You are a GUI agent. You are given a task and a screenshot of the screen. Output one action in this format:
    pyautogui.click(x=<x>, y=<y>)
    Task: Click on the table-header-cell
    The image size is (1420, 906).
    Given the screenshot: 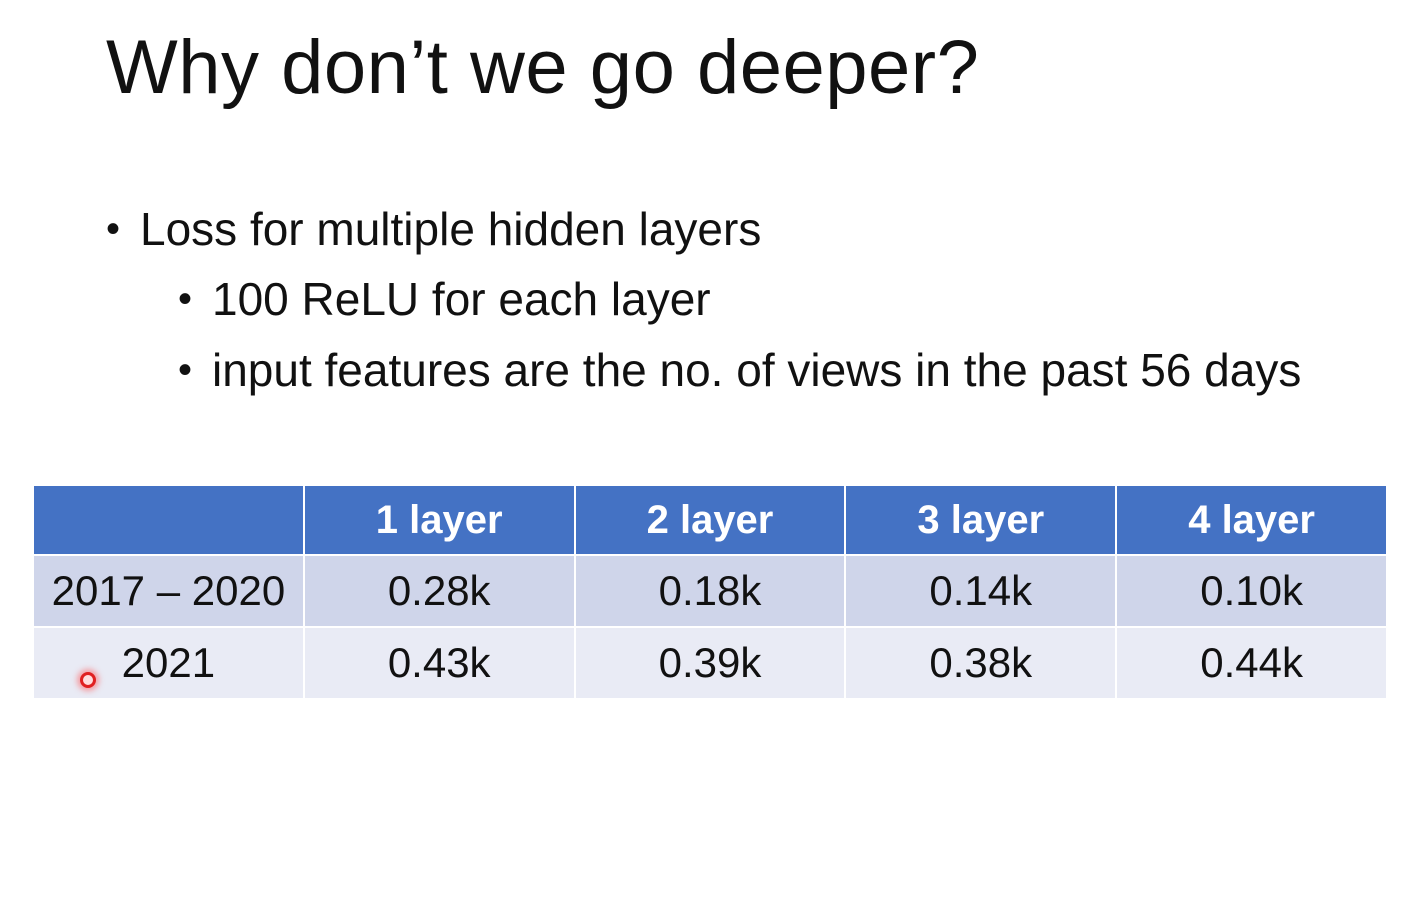 What is the action you would take?
    pyautogui.click(x=168, y=520)
    